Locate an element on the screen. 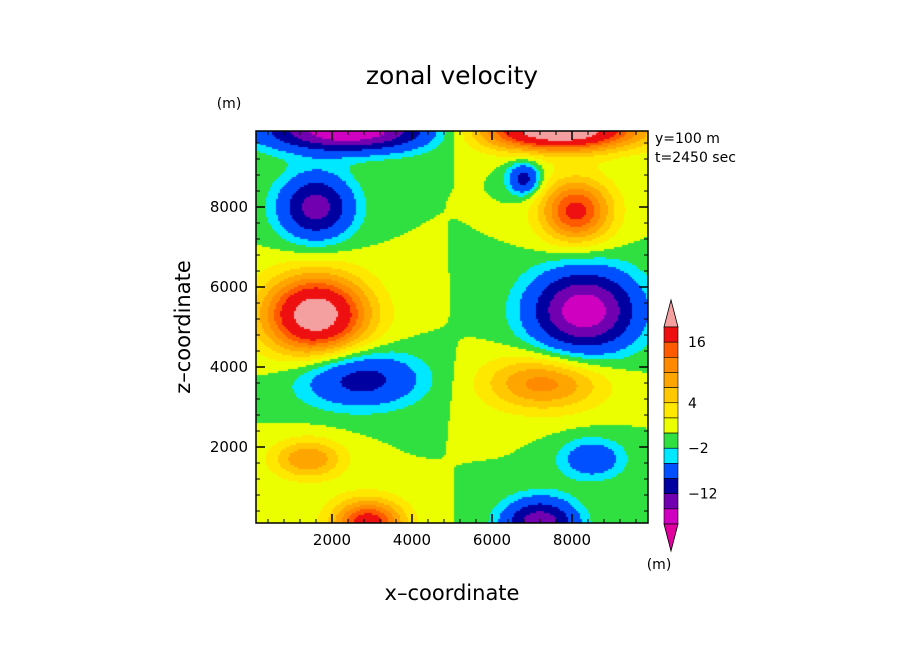 This screenshot has height=654, width=904. x-tick-label: 2000 is located at coordinates (332, 540).